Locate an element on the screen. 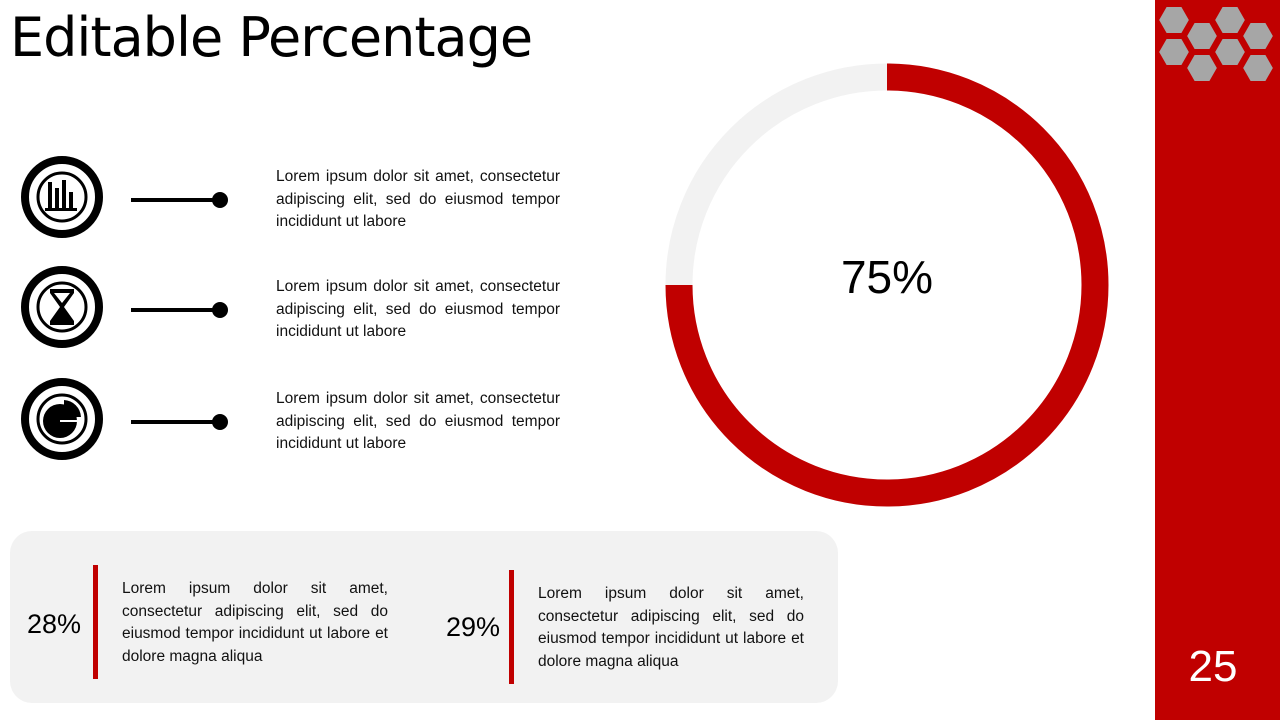  title: Editable Percentage is located at coordinates (271, 37).